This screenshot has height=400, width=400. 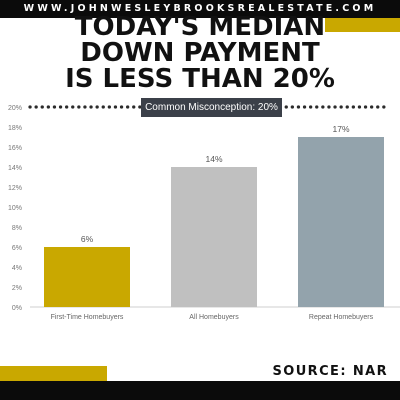 I want to click on y-tick-label: 2%, so click(x=17, y=288).